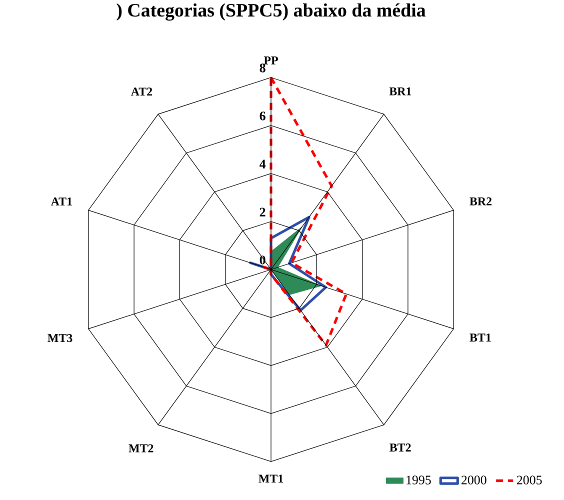 This screenshot has width=564, height=500. What do you see at coordinates (480, 338) in the screenshot?
I see `spoke-label: BT1` at bounding box center [480, 338].